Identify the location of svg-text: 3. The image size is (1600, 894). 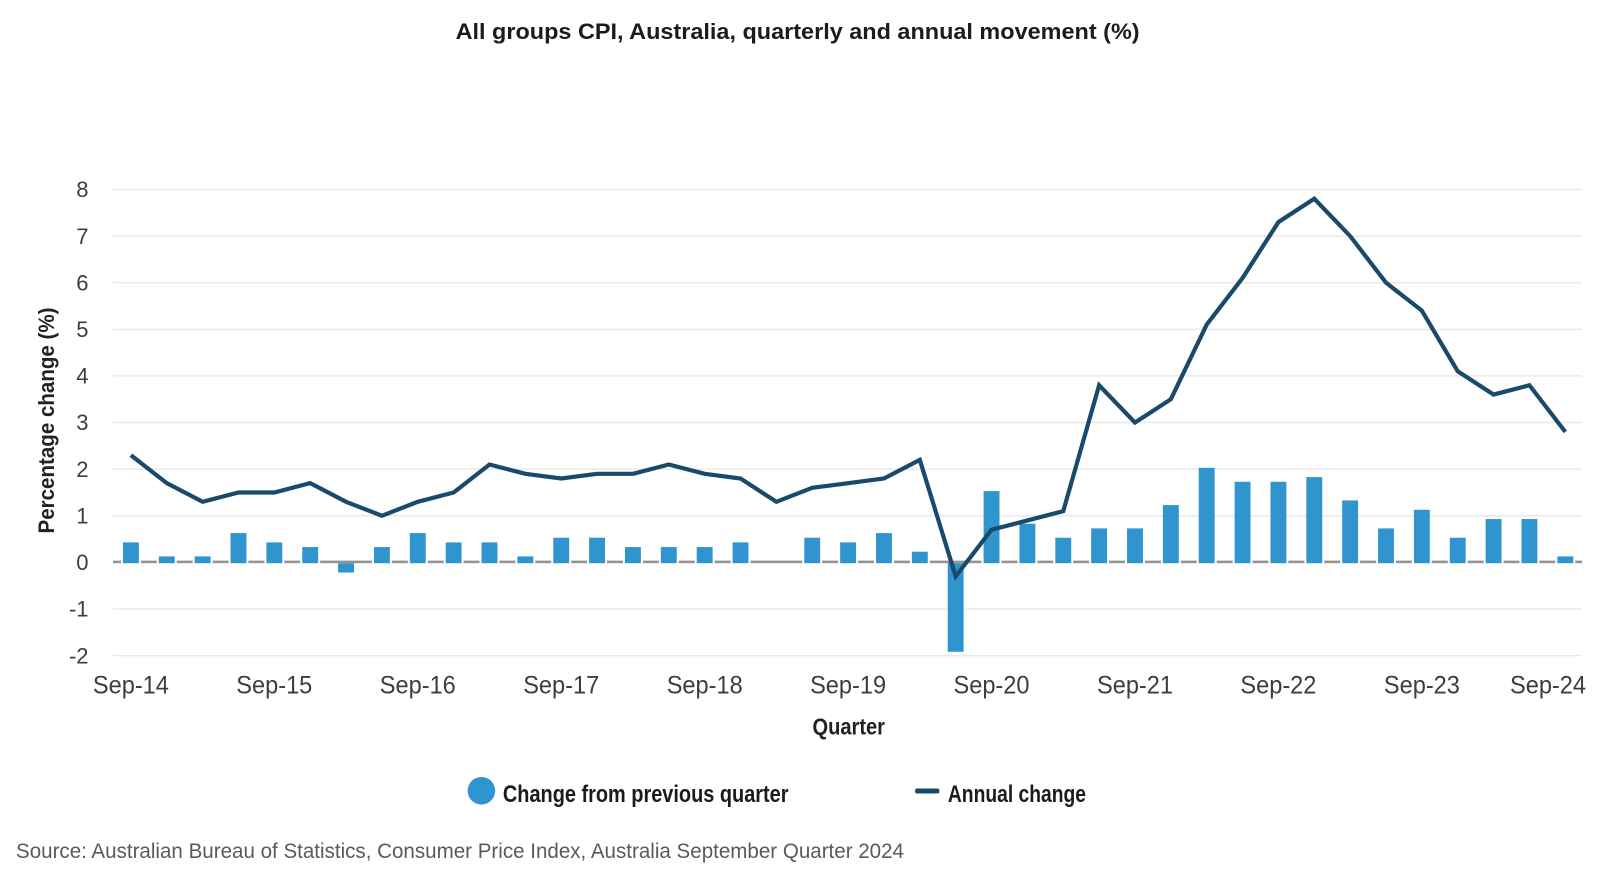
(82, 422).